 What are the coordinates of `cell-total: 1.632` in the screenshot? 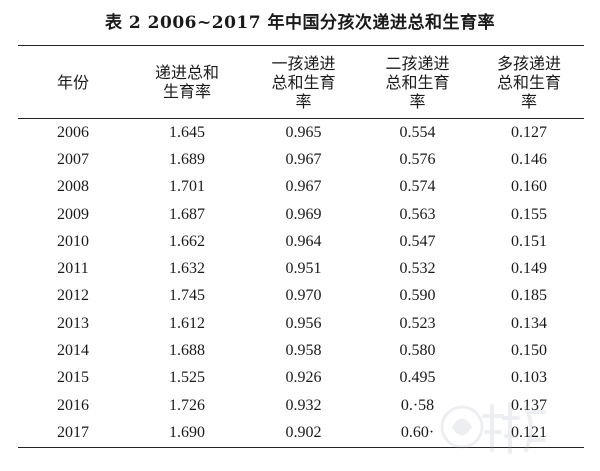 It's located at (187, 269).